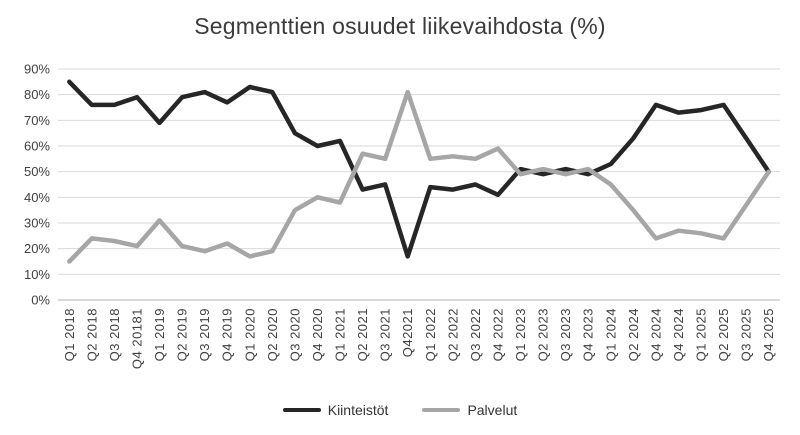 The image size is (800, 435). Describe the element at coordinates (362, 334) in the screenshot. I see `x-tick-label-13: Q2 2021` at that location.